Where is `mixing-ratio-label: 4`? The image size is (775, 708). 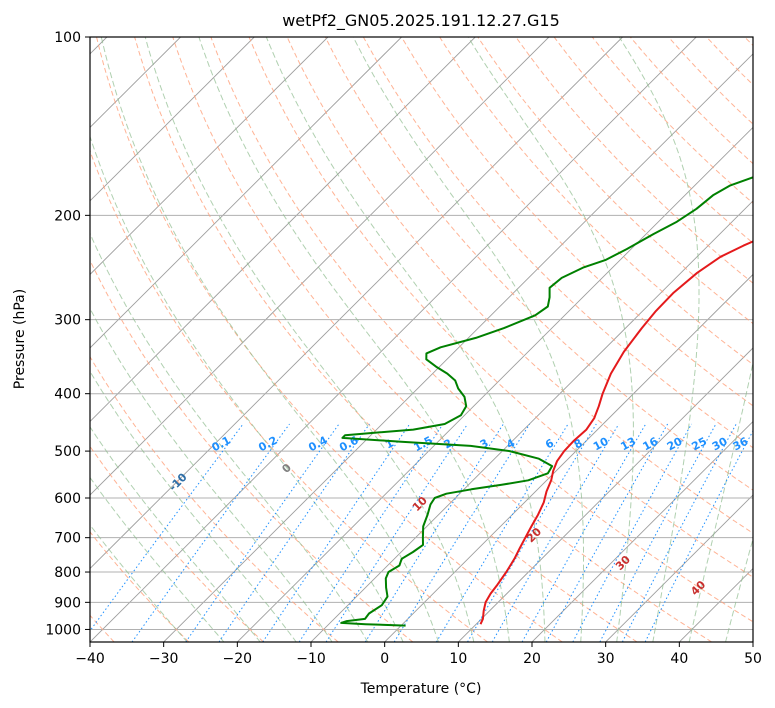
mixing-ratio-label: 4 is located at coordinates (510, 443).